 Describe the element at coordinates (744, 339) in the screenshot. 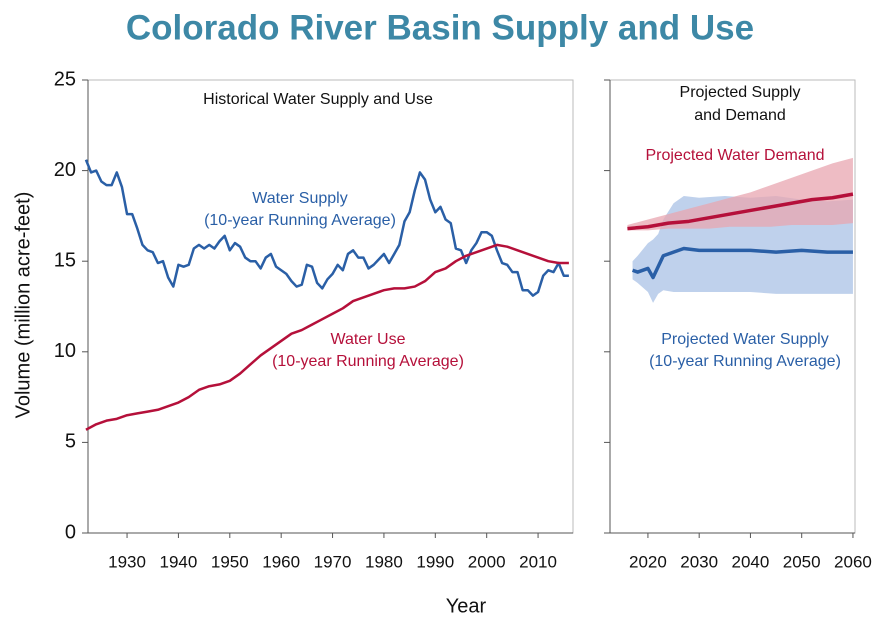

I see `series-label: Projected Water Supply` at that location.